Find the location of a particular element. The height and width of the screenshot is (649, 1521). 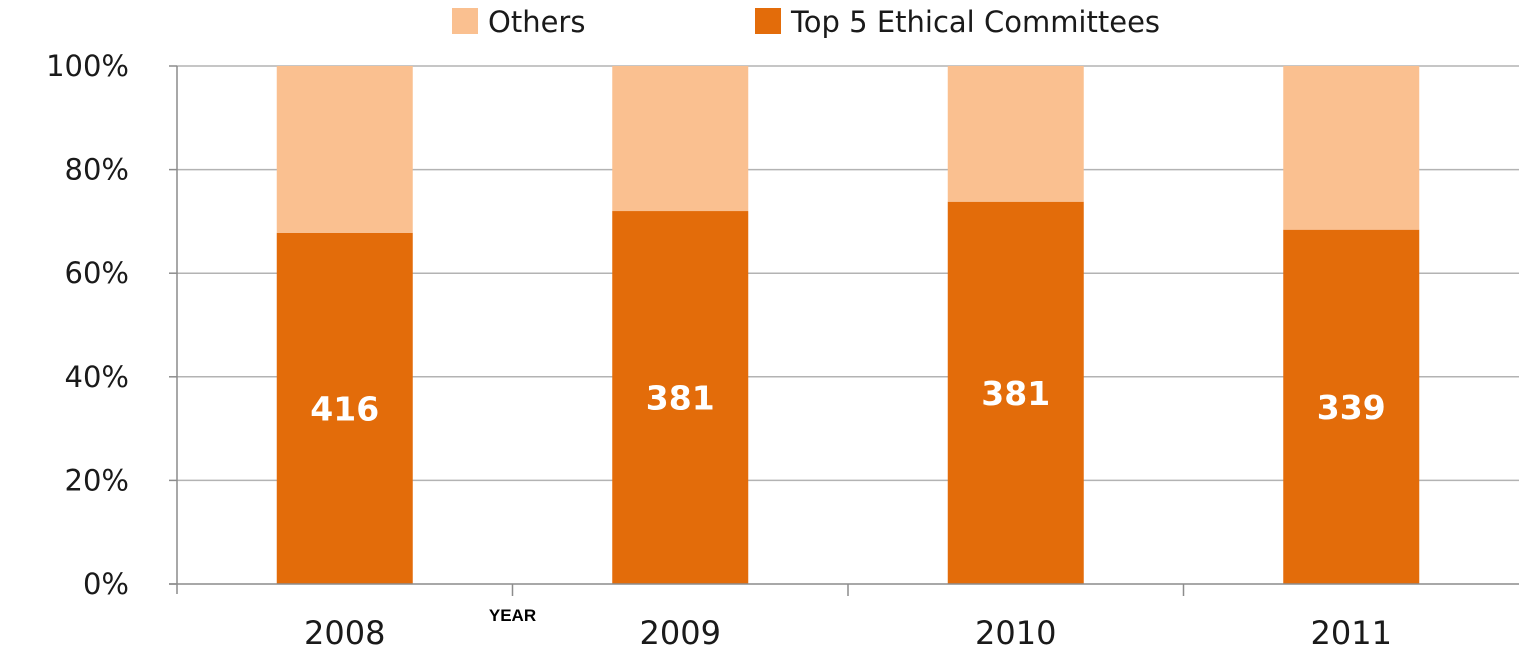

bar-top5-2009 is located at coordinates (680, 398).